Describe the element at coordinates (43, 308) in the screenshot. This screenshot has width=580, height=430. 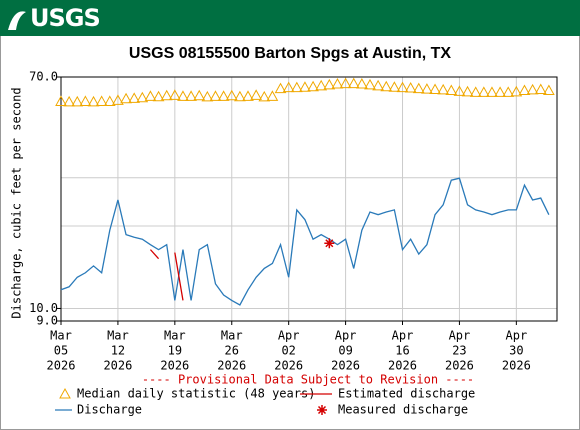
I see `y-tick-label: 10.0` at that location.